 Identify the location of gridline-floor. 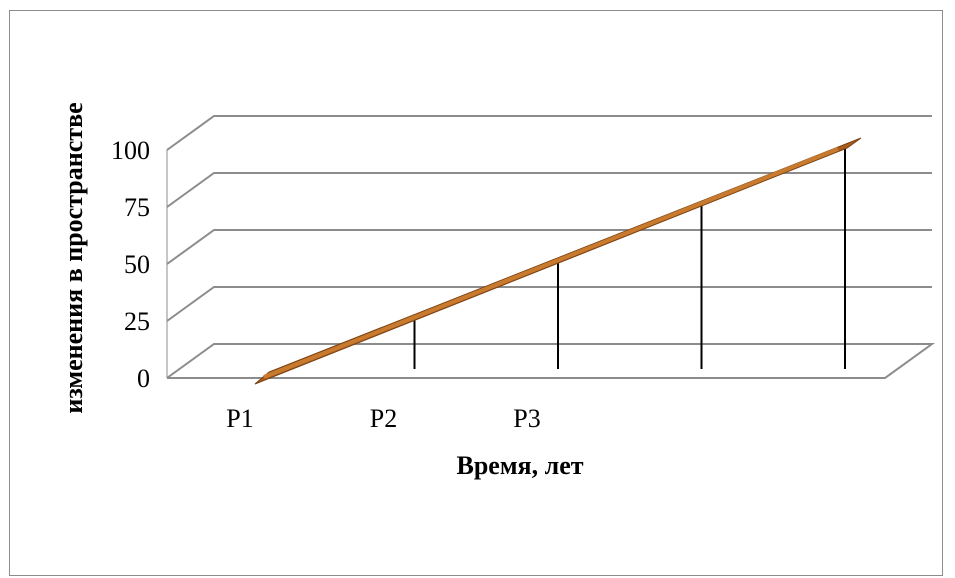
(551, 361).